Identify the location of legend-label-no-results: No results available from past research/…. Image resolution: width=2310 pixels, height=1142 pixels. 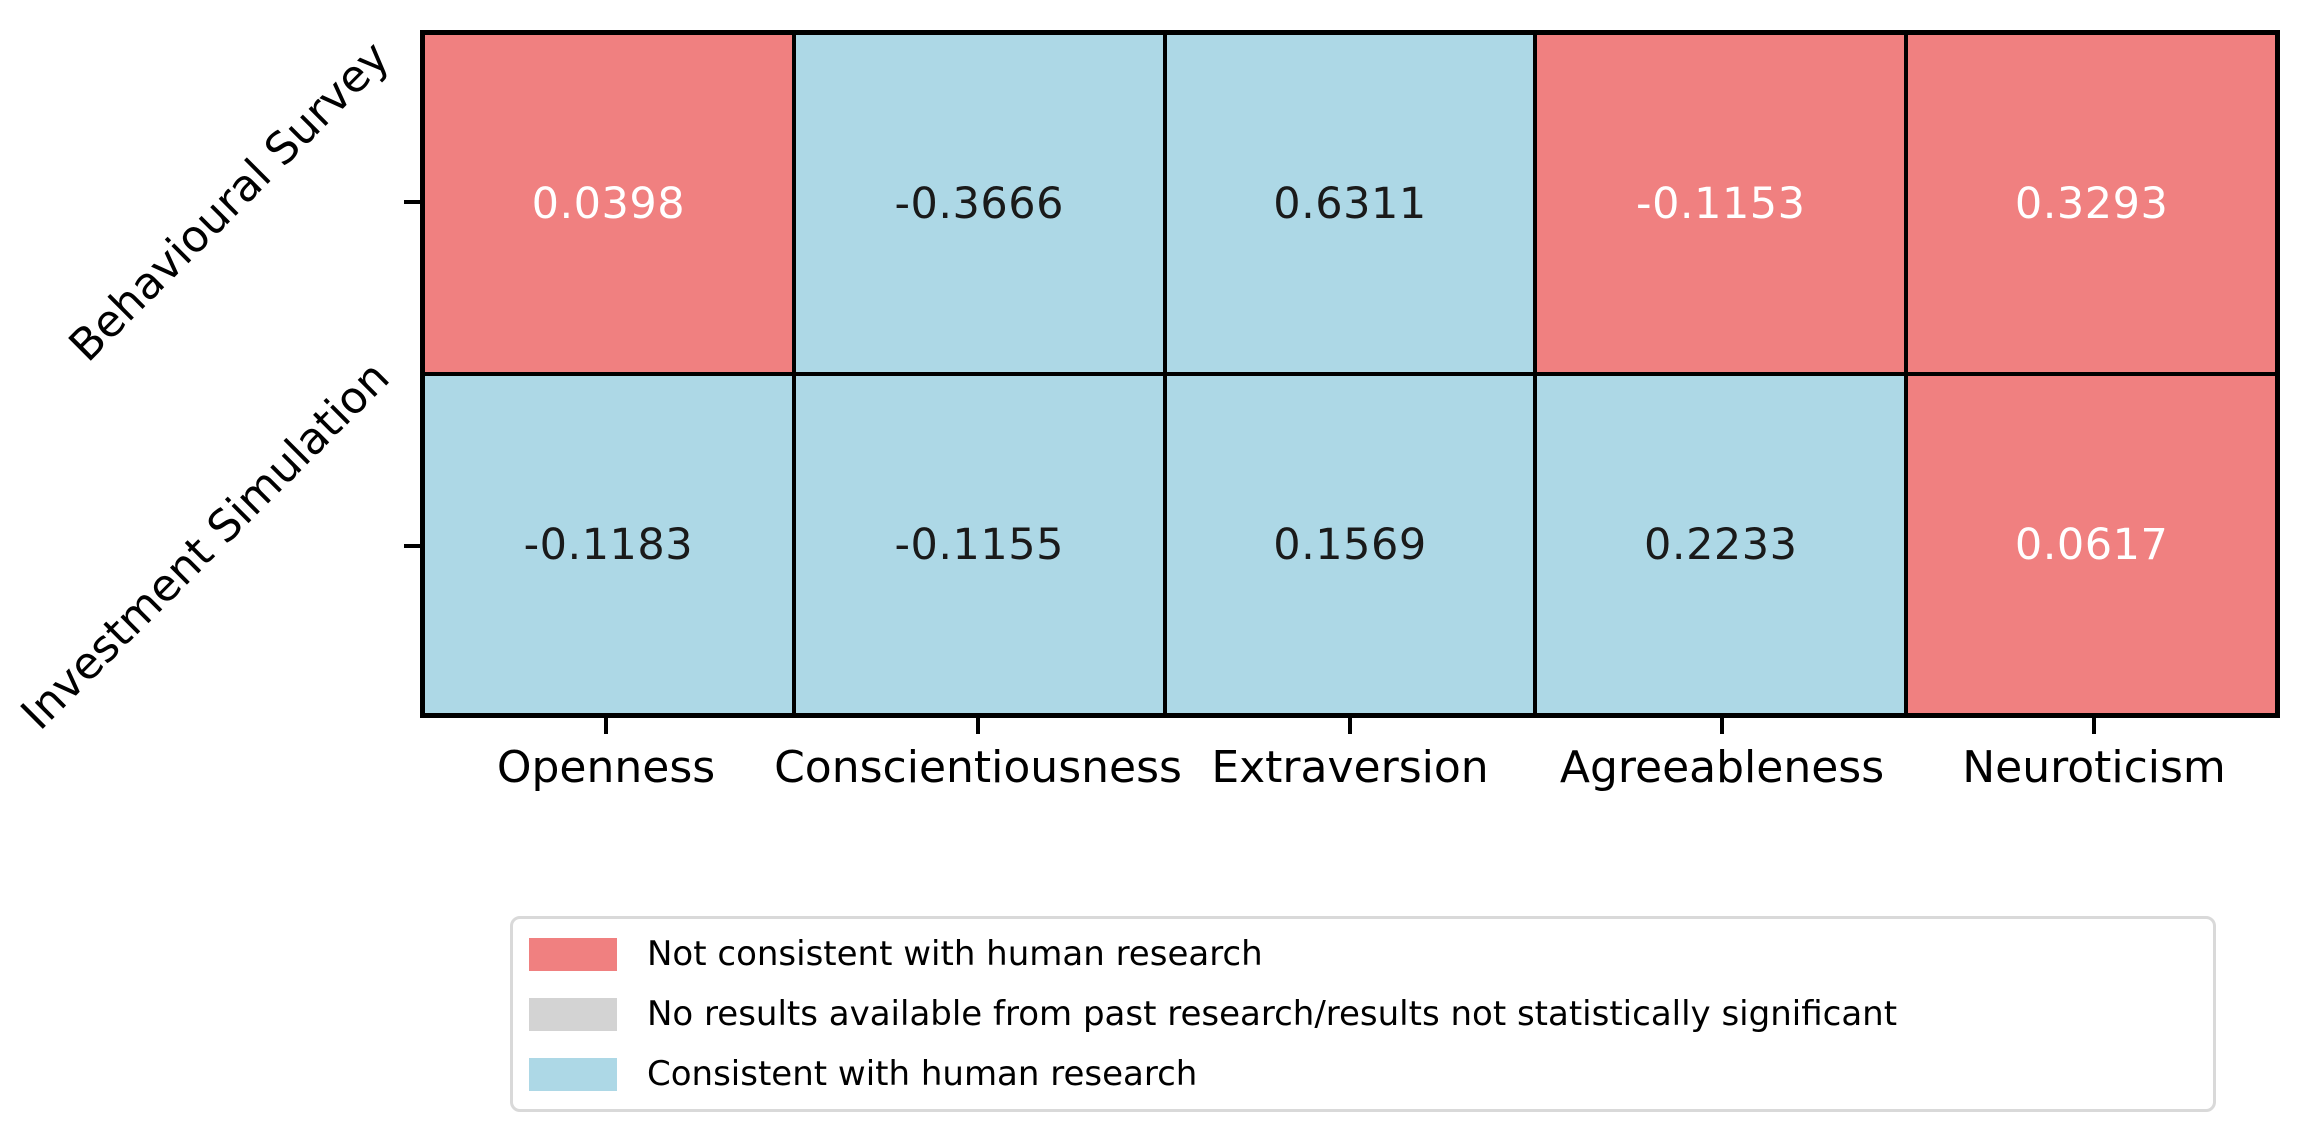
(1272, 1014).